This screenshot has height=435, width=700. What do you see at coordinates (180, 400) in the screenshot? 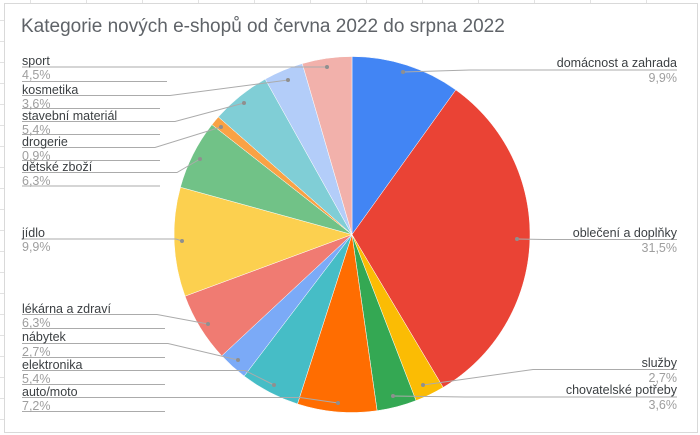
I see `leader-line-auto-moto` at bounding box center [180, 400].